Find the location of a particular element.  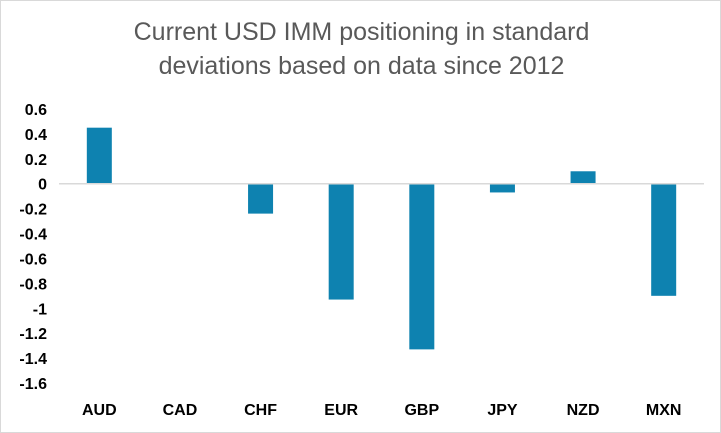

bar-jpy is located at coordinates (502, 188).